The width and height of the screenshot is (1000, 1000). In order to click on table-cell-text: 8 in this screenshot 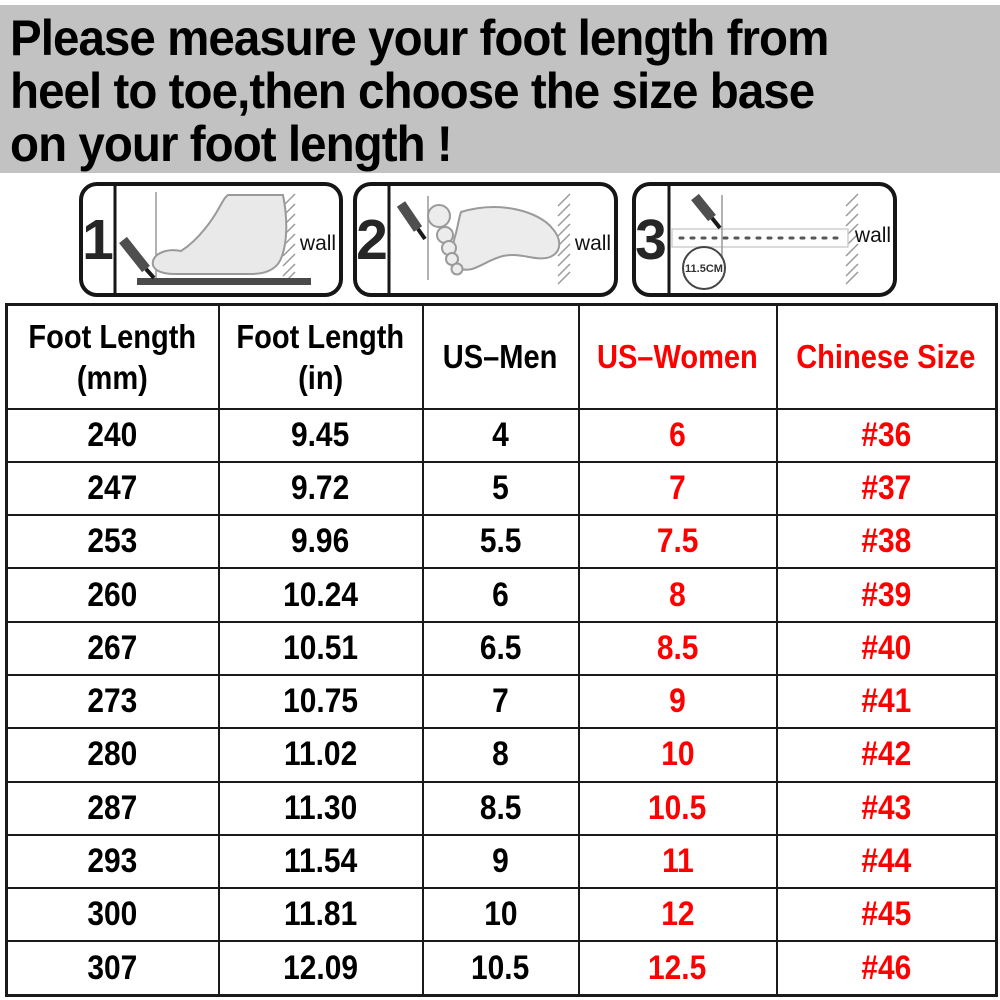, I will do `click(677, 594)`.